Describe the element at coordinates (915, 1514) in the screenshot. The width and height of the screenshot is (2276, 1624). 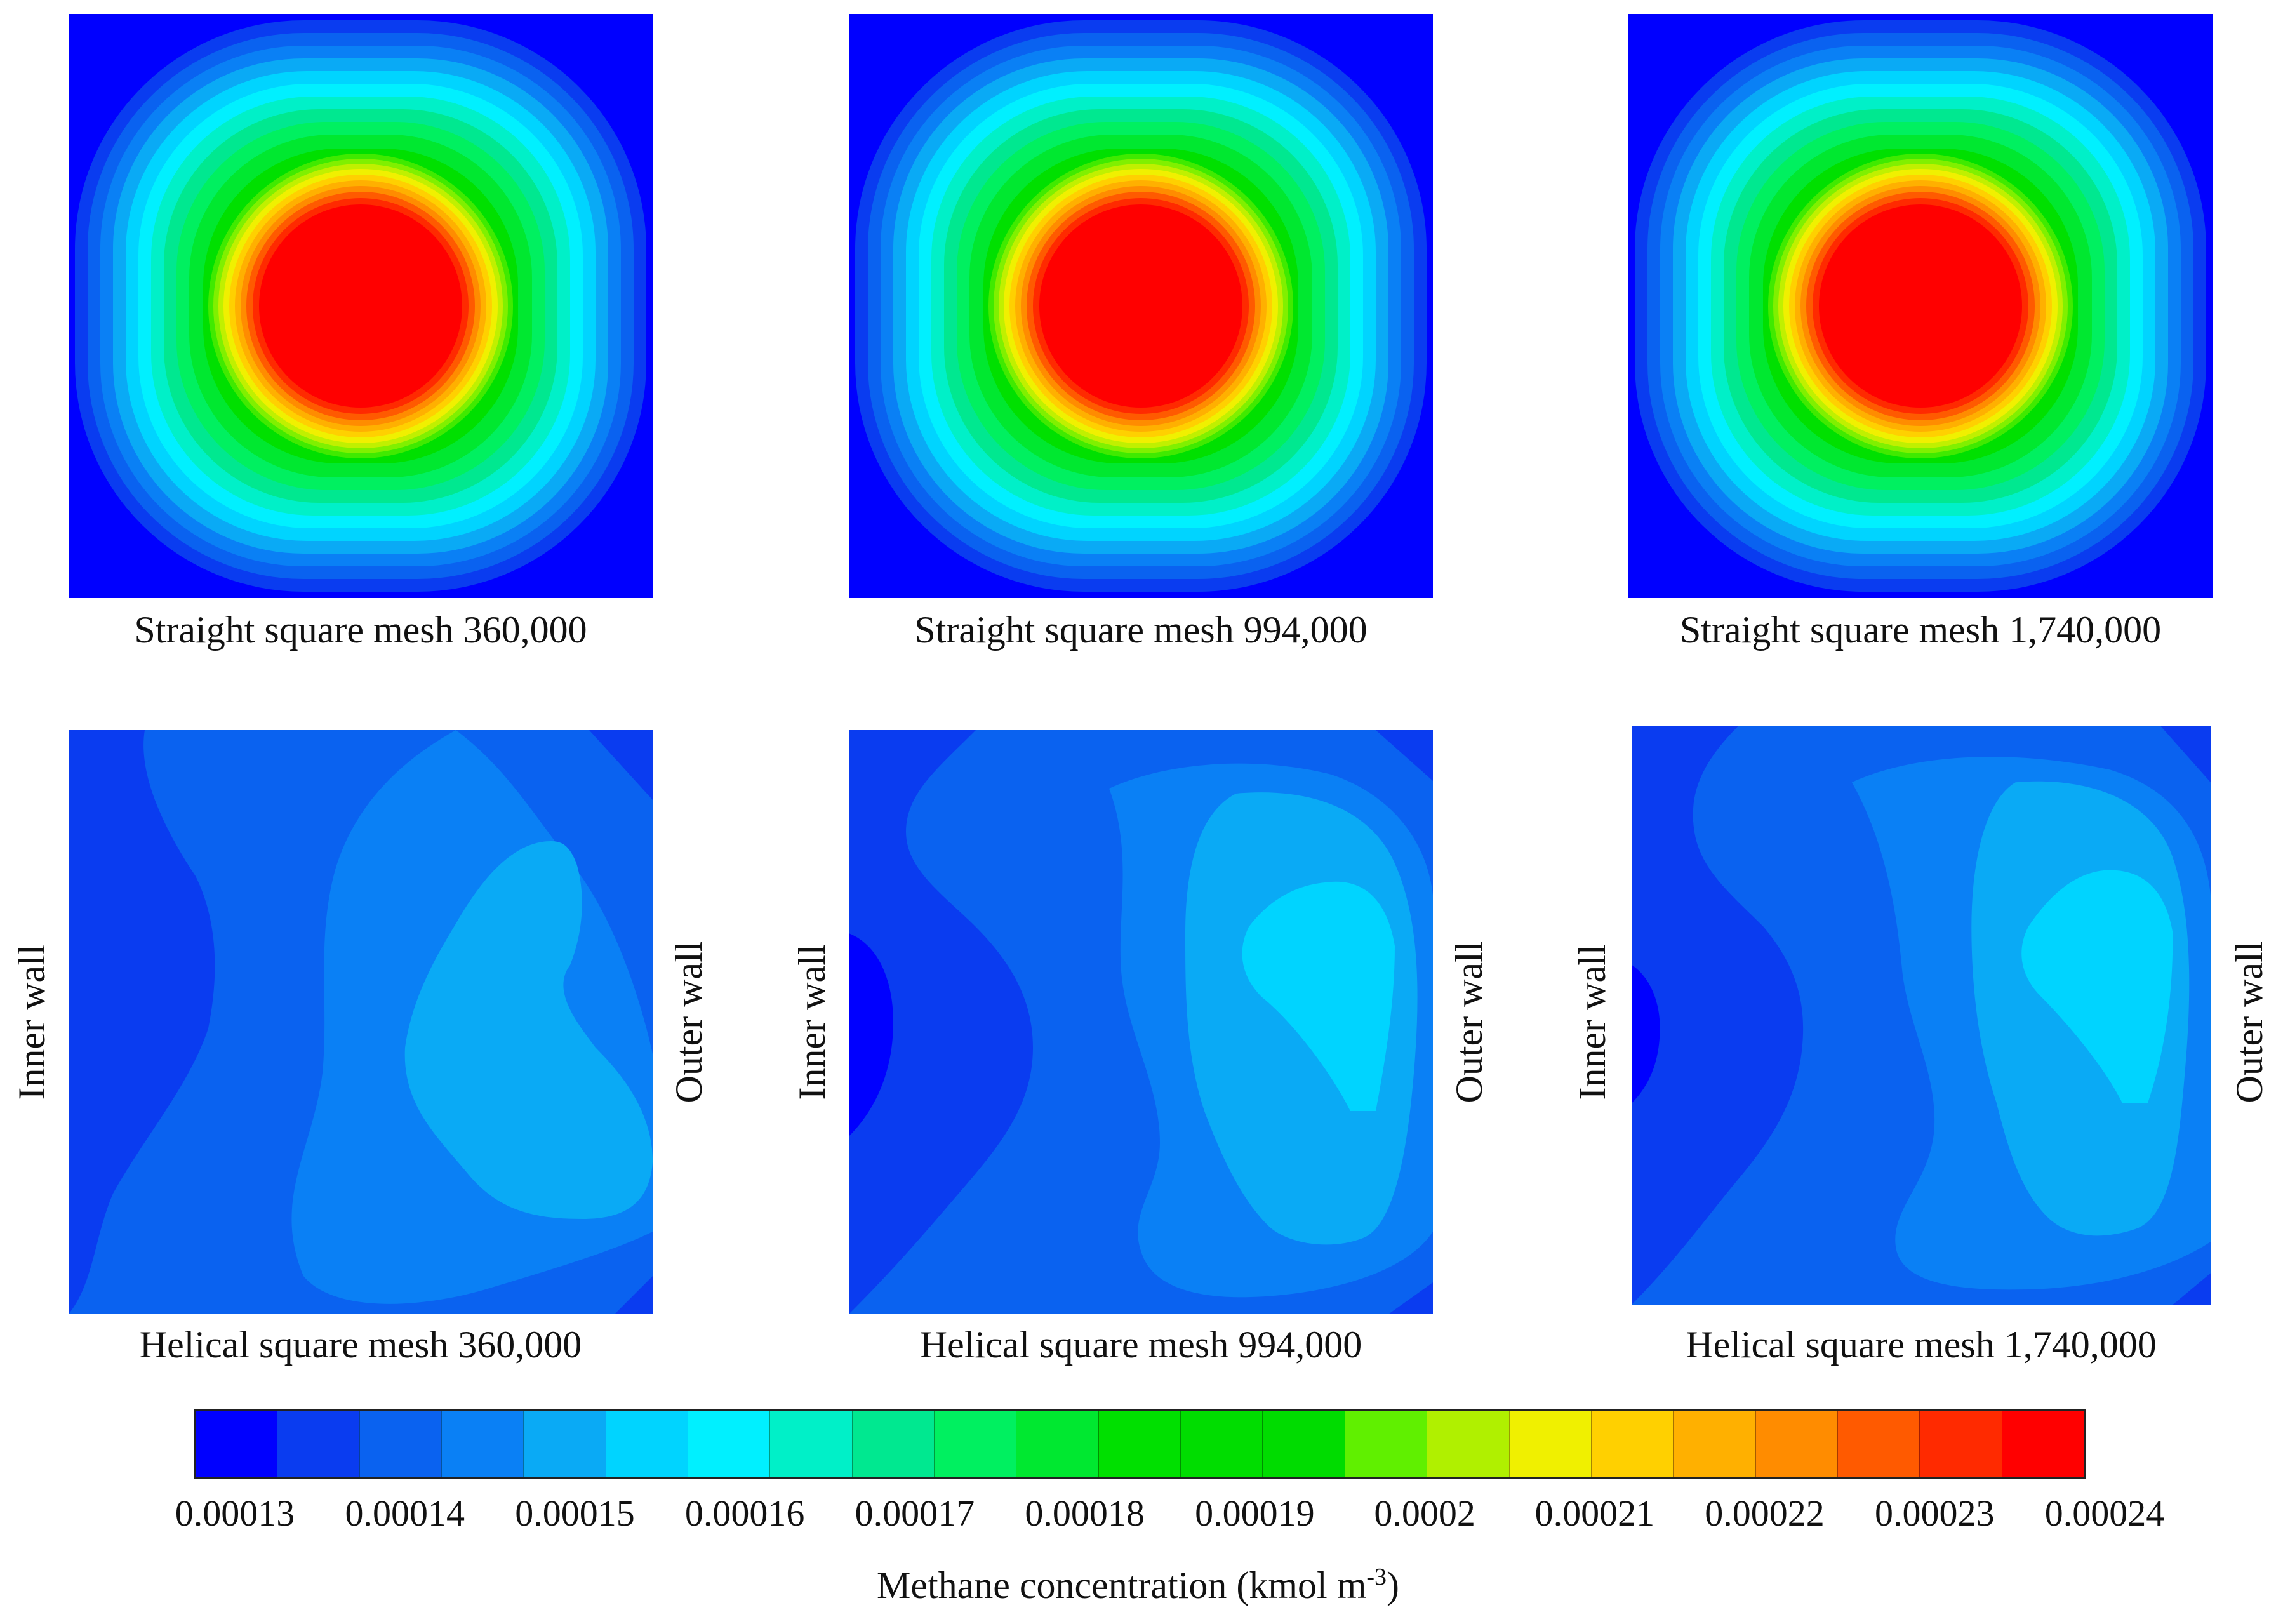
I see `colorbar-tick-label: 0.00017` at that location.